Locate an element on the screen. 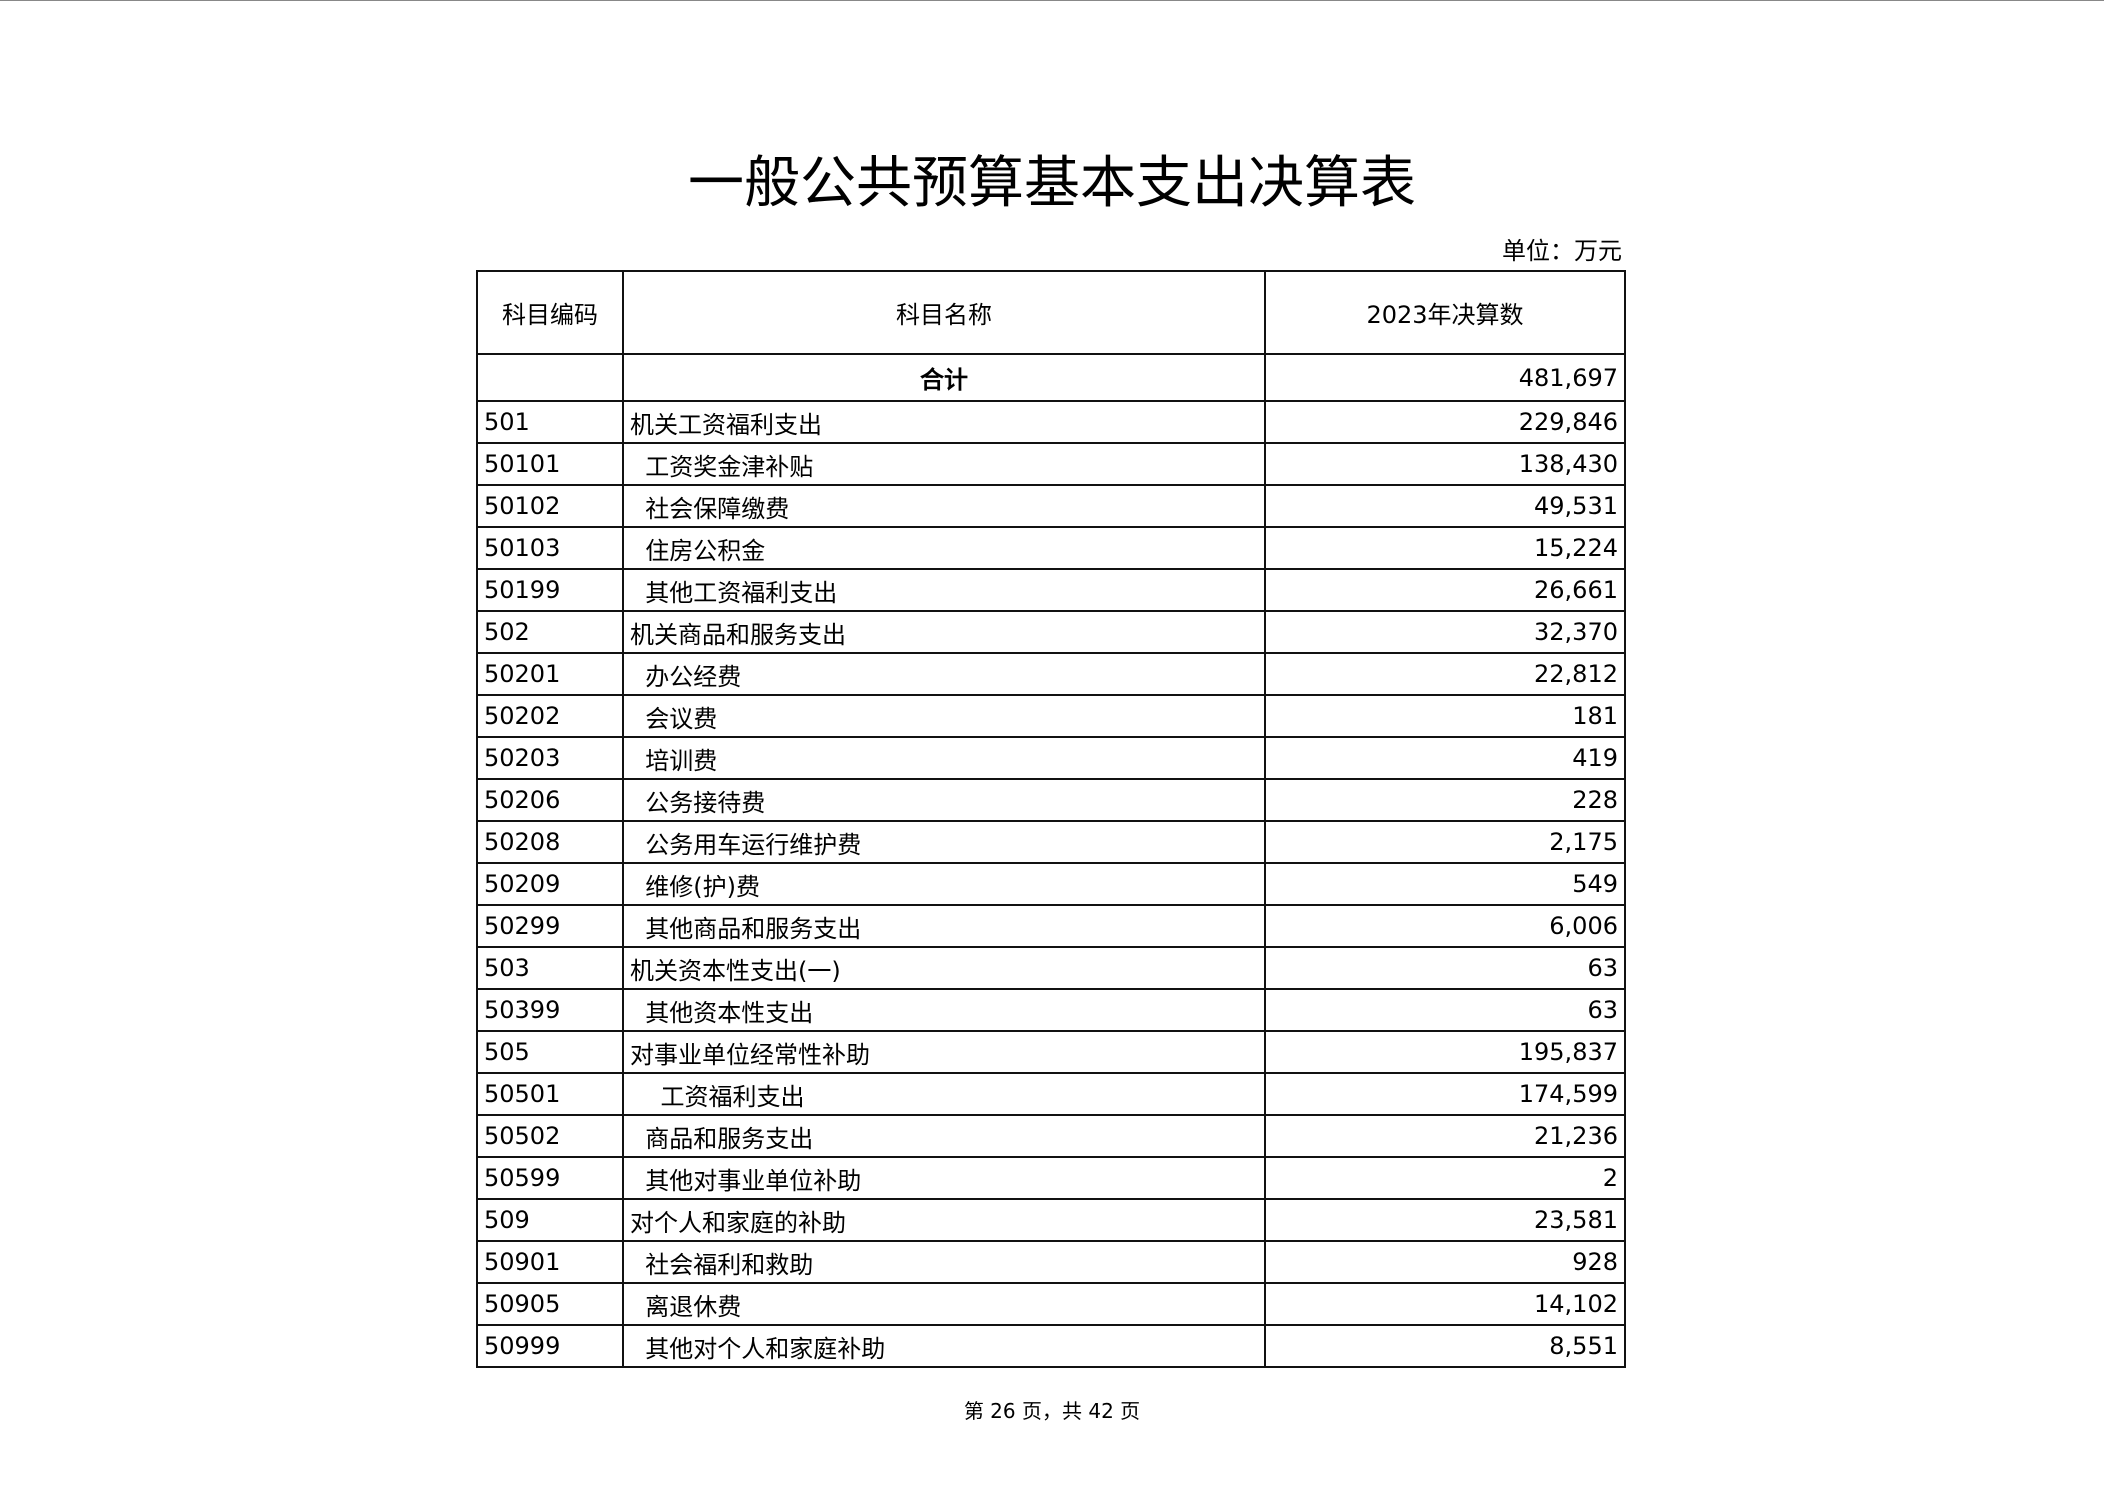  row-name: 社会保障缴费 is located at coordinates (944, 506).